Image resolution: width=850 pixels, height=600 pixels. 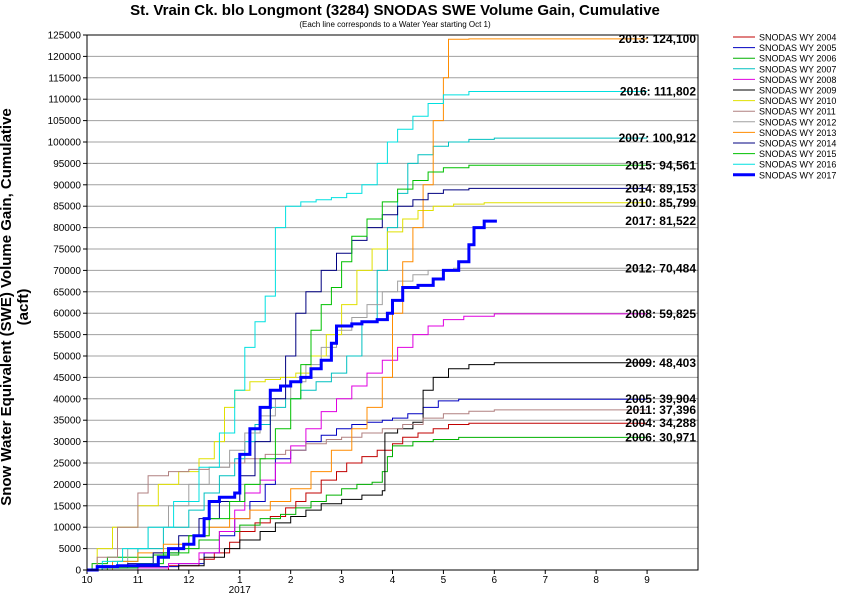 What do you see at coordinates (65, 57) in the screenshot?
I see `y-tick-label: 120000` at bounding box center [65, 57].